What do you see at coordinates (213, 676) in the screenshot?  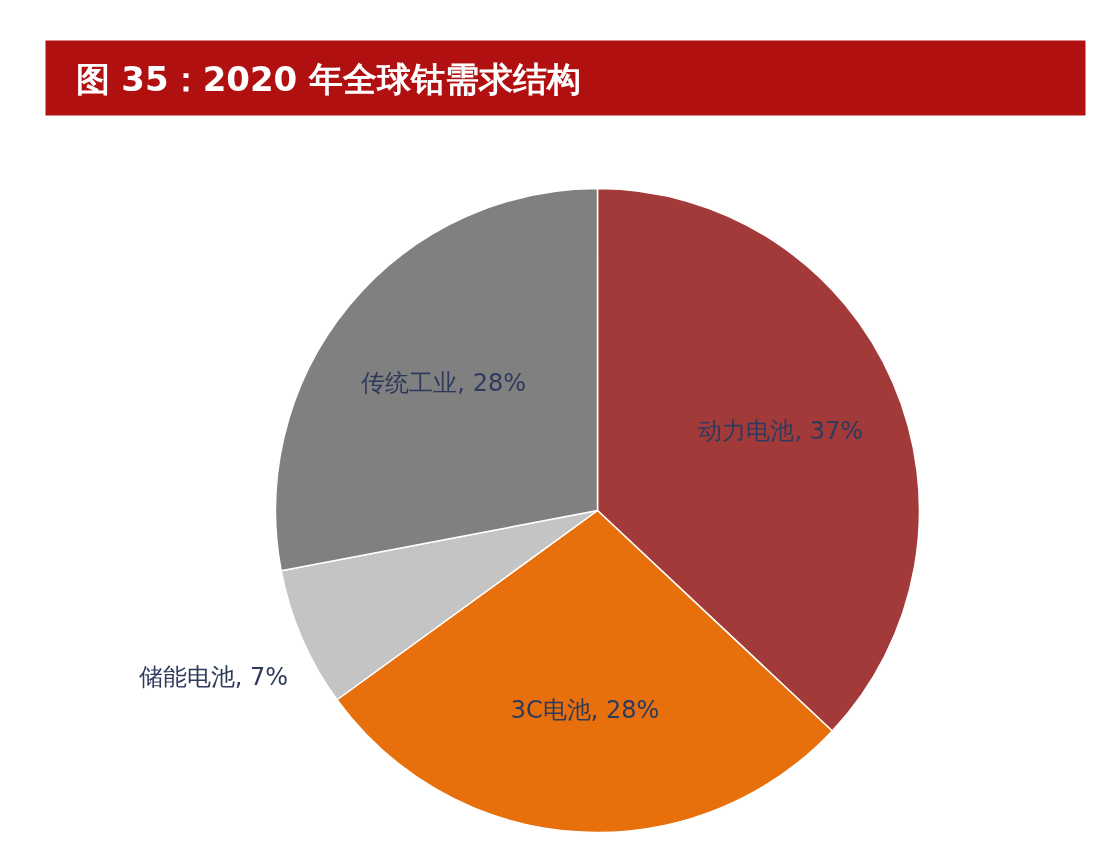 I see `slice-label: 储能电池, 7%` at bounding box center [213, 676].